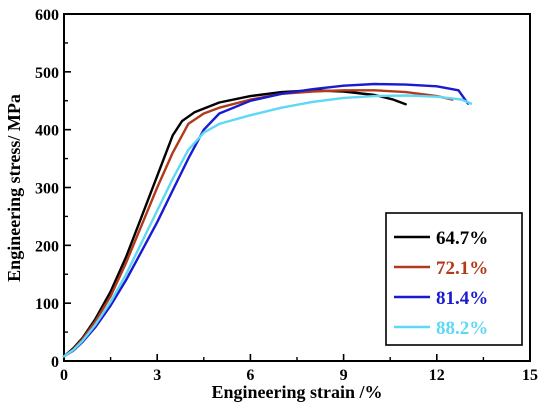  Describe the element at coordinates (344, 375) in the screenshot. I see `x-tick-label: 9` at that location.